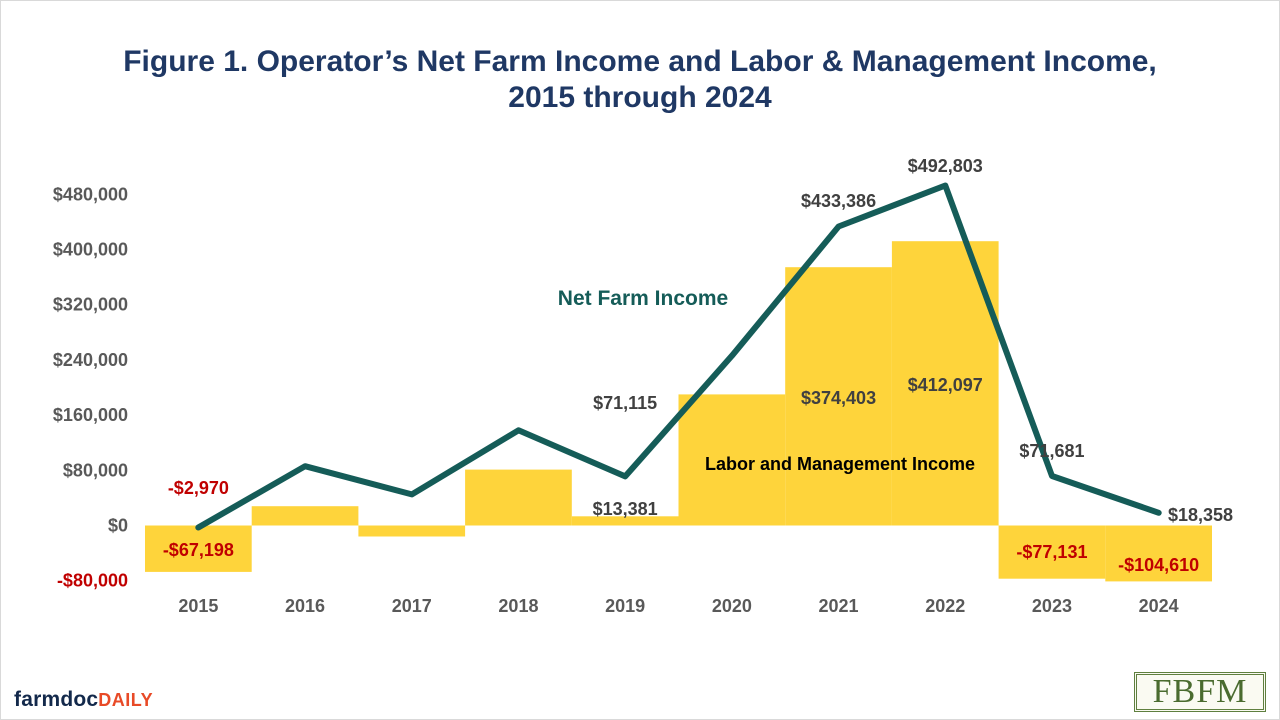  What do you see at coordinates (198, 606) in the screenshot?
I see `x-tick-label-2015: 2015` at bounding box center [198, 606].